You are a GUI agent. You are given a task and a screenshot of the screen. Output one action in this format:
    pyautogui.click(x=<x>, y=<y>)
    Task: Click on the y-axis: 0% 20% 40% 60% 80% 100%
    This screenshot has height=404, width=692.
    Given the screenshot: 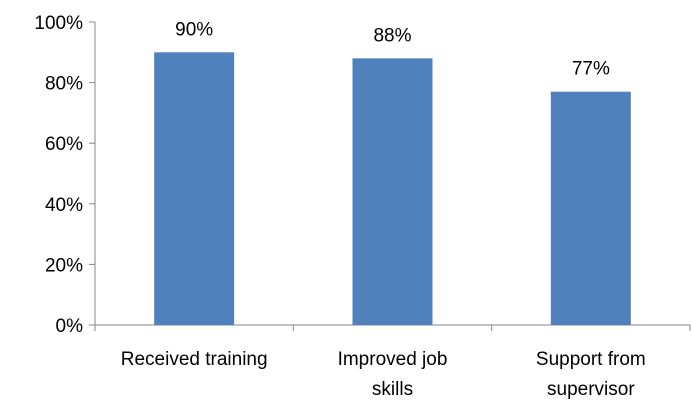 What is the action you would take?
    pyautogui.click(x=65, y=175)
    